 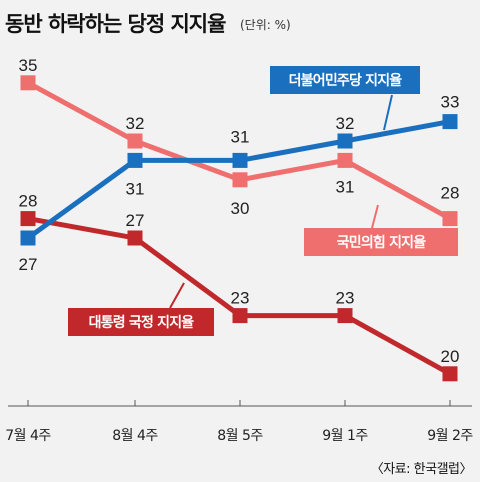 What do you see at coordinates (240, 208) in the screenshot?
I see `data-label: 30` at bounding box center [240, 208].